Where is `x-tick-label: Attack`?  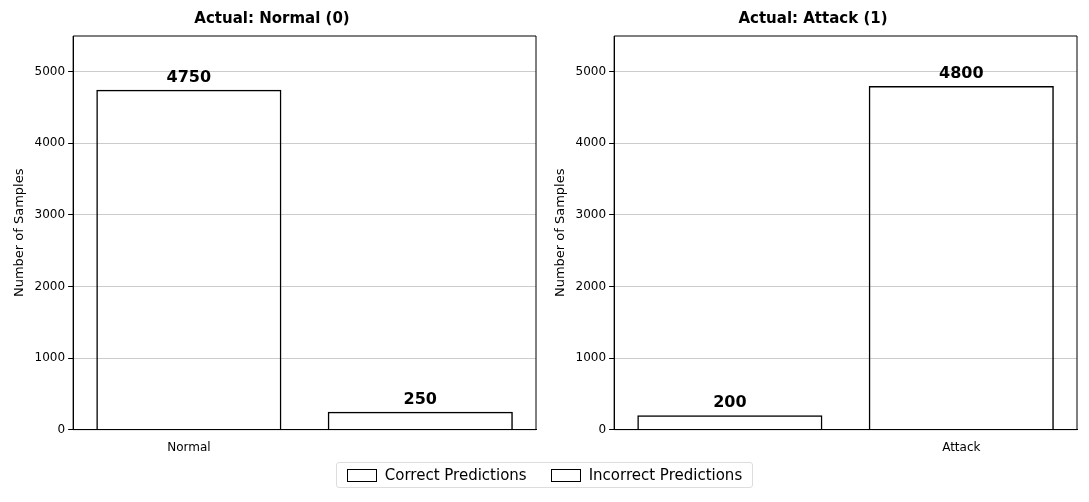
x-tick-label: Attack is located at coordinates (961, 446).